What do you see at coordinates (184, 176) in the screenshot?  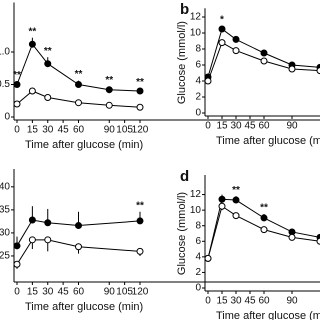 I see `panel-letter: d` at bounding box center [184, 176].